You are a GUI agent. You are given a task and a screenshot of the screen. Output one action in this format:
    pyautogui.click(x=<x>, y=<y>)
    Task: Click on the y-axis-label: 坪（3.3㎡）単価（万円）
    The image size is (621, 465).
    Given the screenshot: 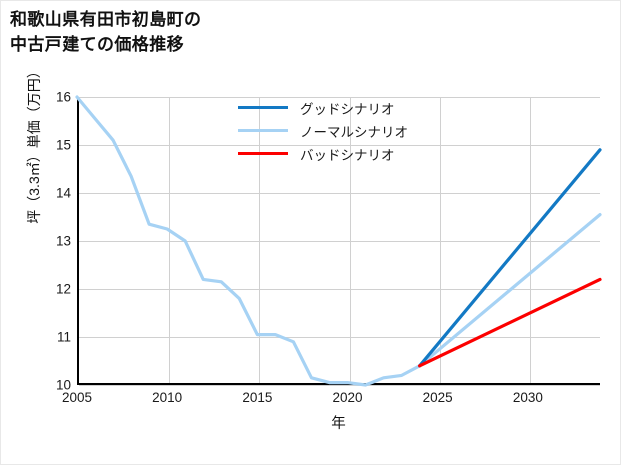 What is the action you would take?
    pyautogui.click(x=34, y=144)
    